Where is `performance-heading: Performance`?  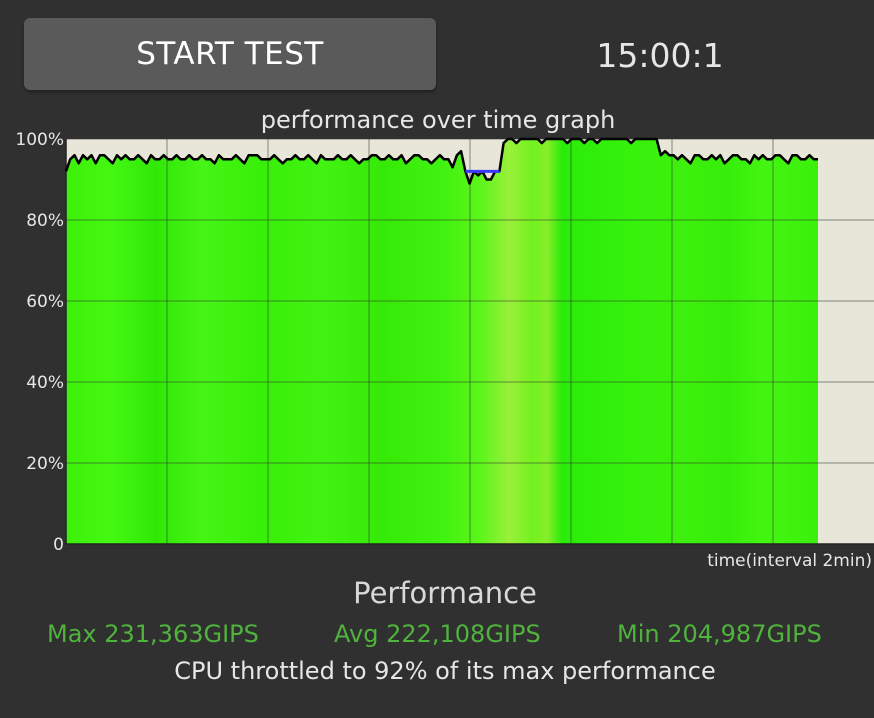
performance-heading: Performance is located at coordinates (445, 593).